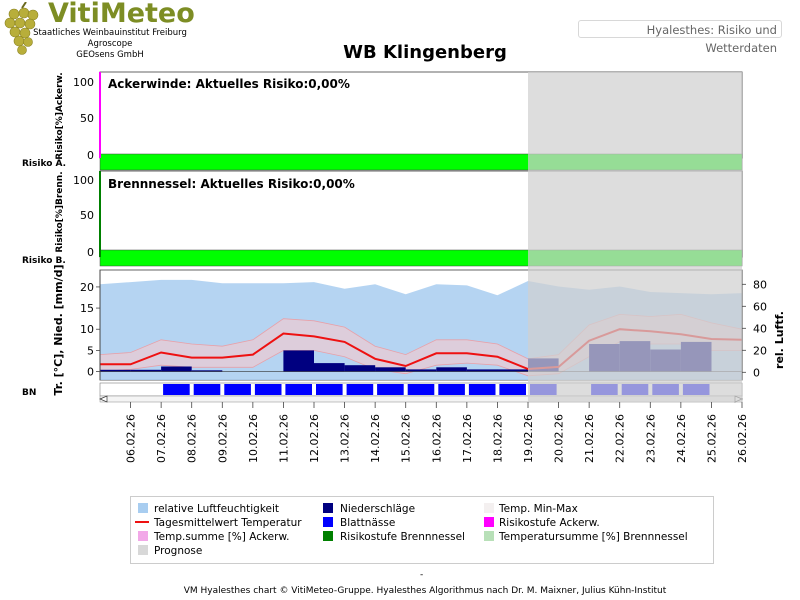 The height and width of the screenshot is (600, 800). Describe the element at coordinates (760, 328) in the screenshot. I see `weather-ytick-right-40: 40` at that location.